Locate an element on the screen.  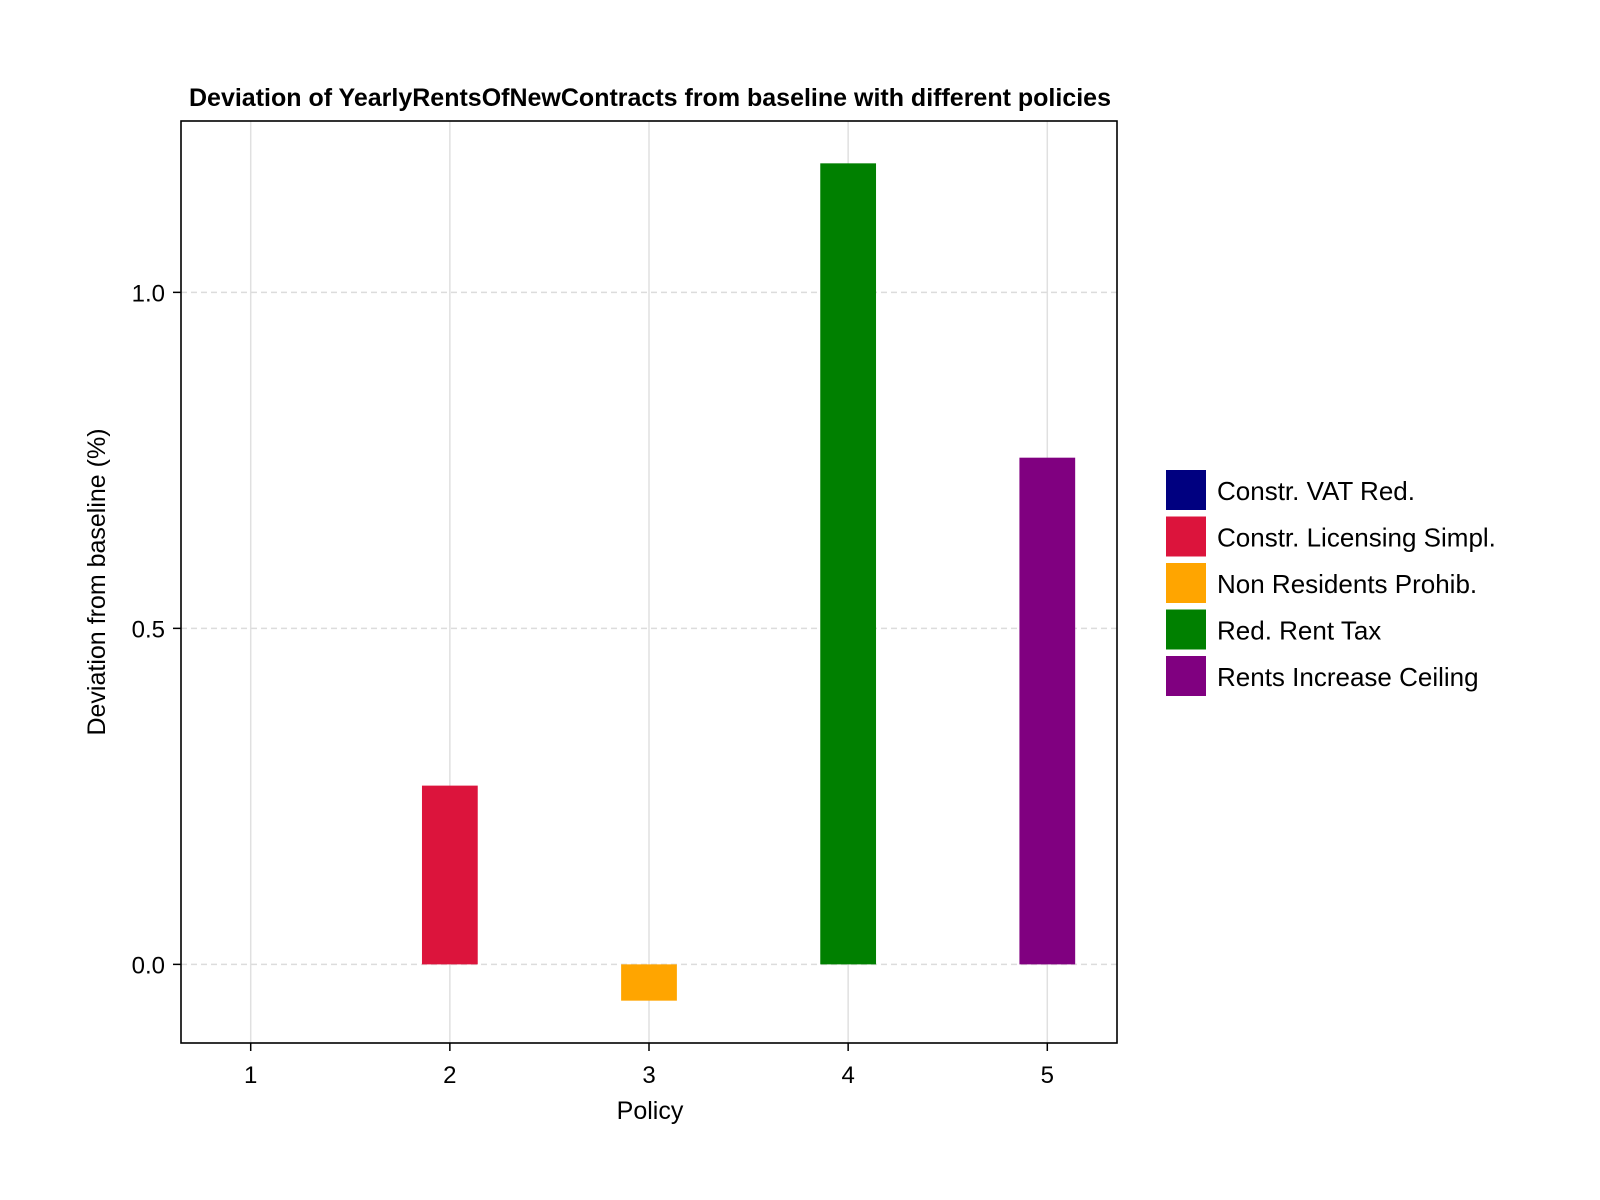
legend-label: Constr. VAT Red. is located at coordinates (1316, 491).